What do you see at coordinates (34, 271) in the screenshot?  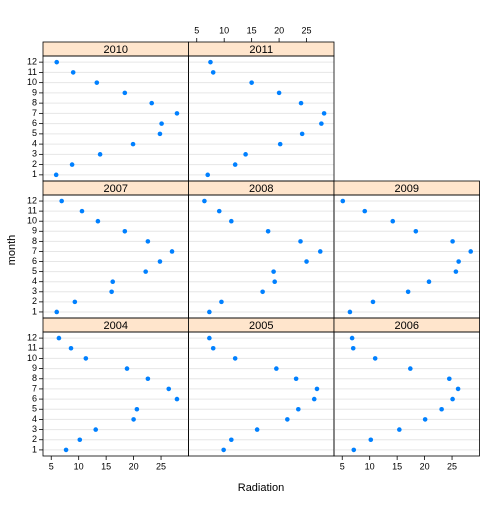 I see `y-tick-label: 5` at bounding box center [34, 271].